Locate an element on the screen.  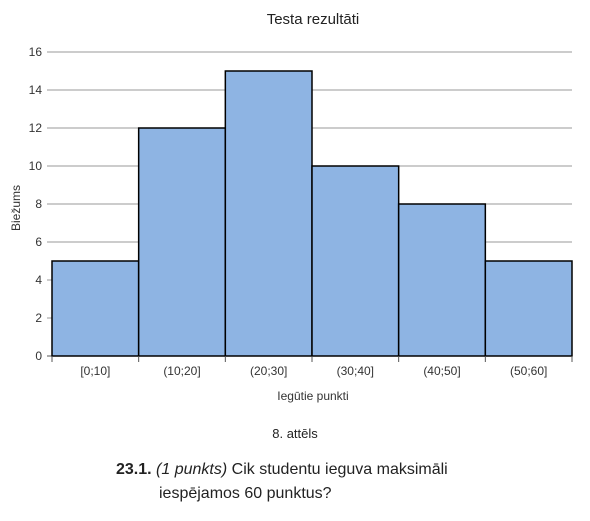
y-tick-label: 8 is located at coordinates (38, 204).